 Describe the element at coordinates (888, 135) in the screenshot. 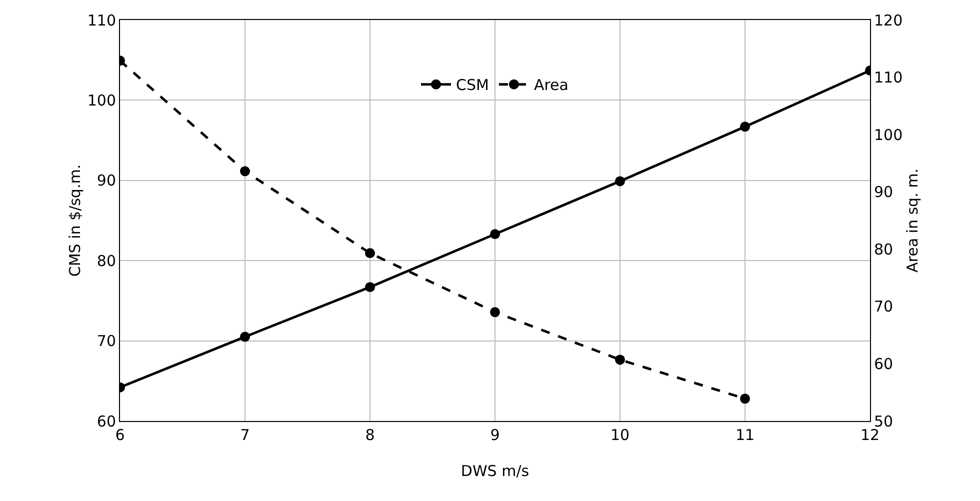

I see `y2-tick-label: 100` at that location.